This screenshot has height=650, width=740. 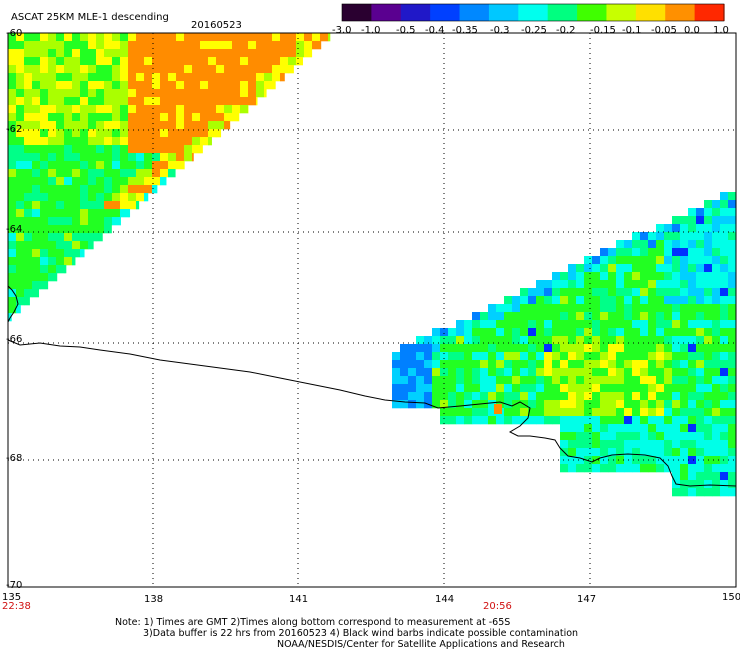 What do you see at coordinates (406, 30) in the screenshot?
I see `colorbar-tick-label: -0.5` at bounding box center [406, 30].